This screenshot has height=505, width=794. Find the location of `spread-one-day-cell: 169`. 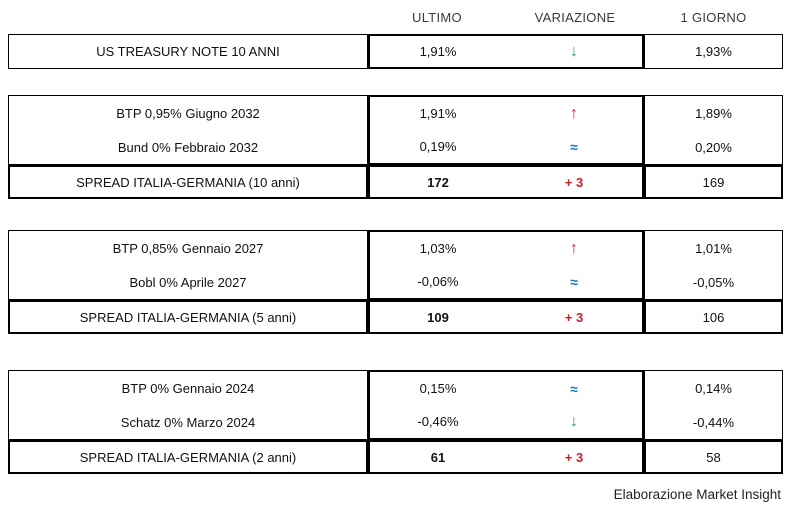

spread-one-day-cell: 169 is located at coordinates (713, 182).